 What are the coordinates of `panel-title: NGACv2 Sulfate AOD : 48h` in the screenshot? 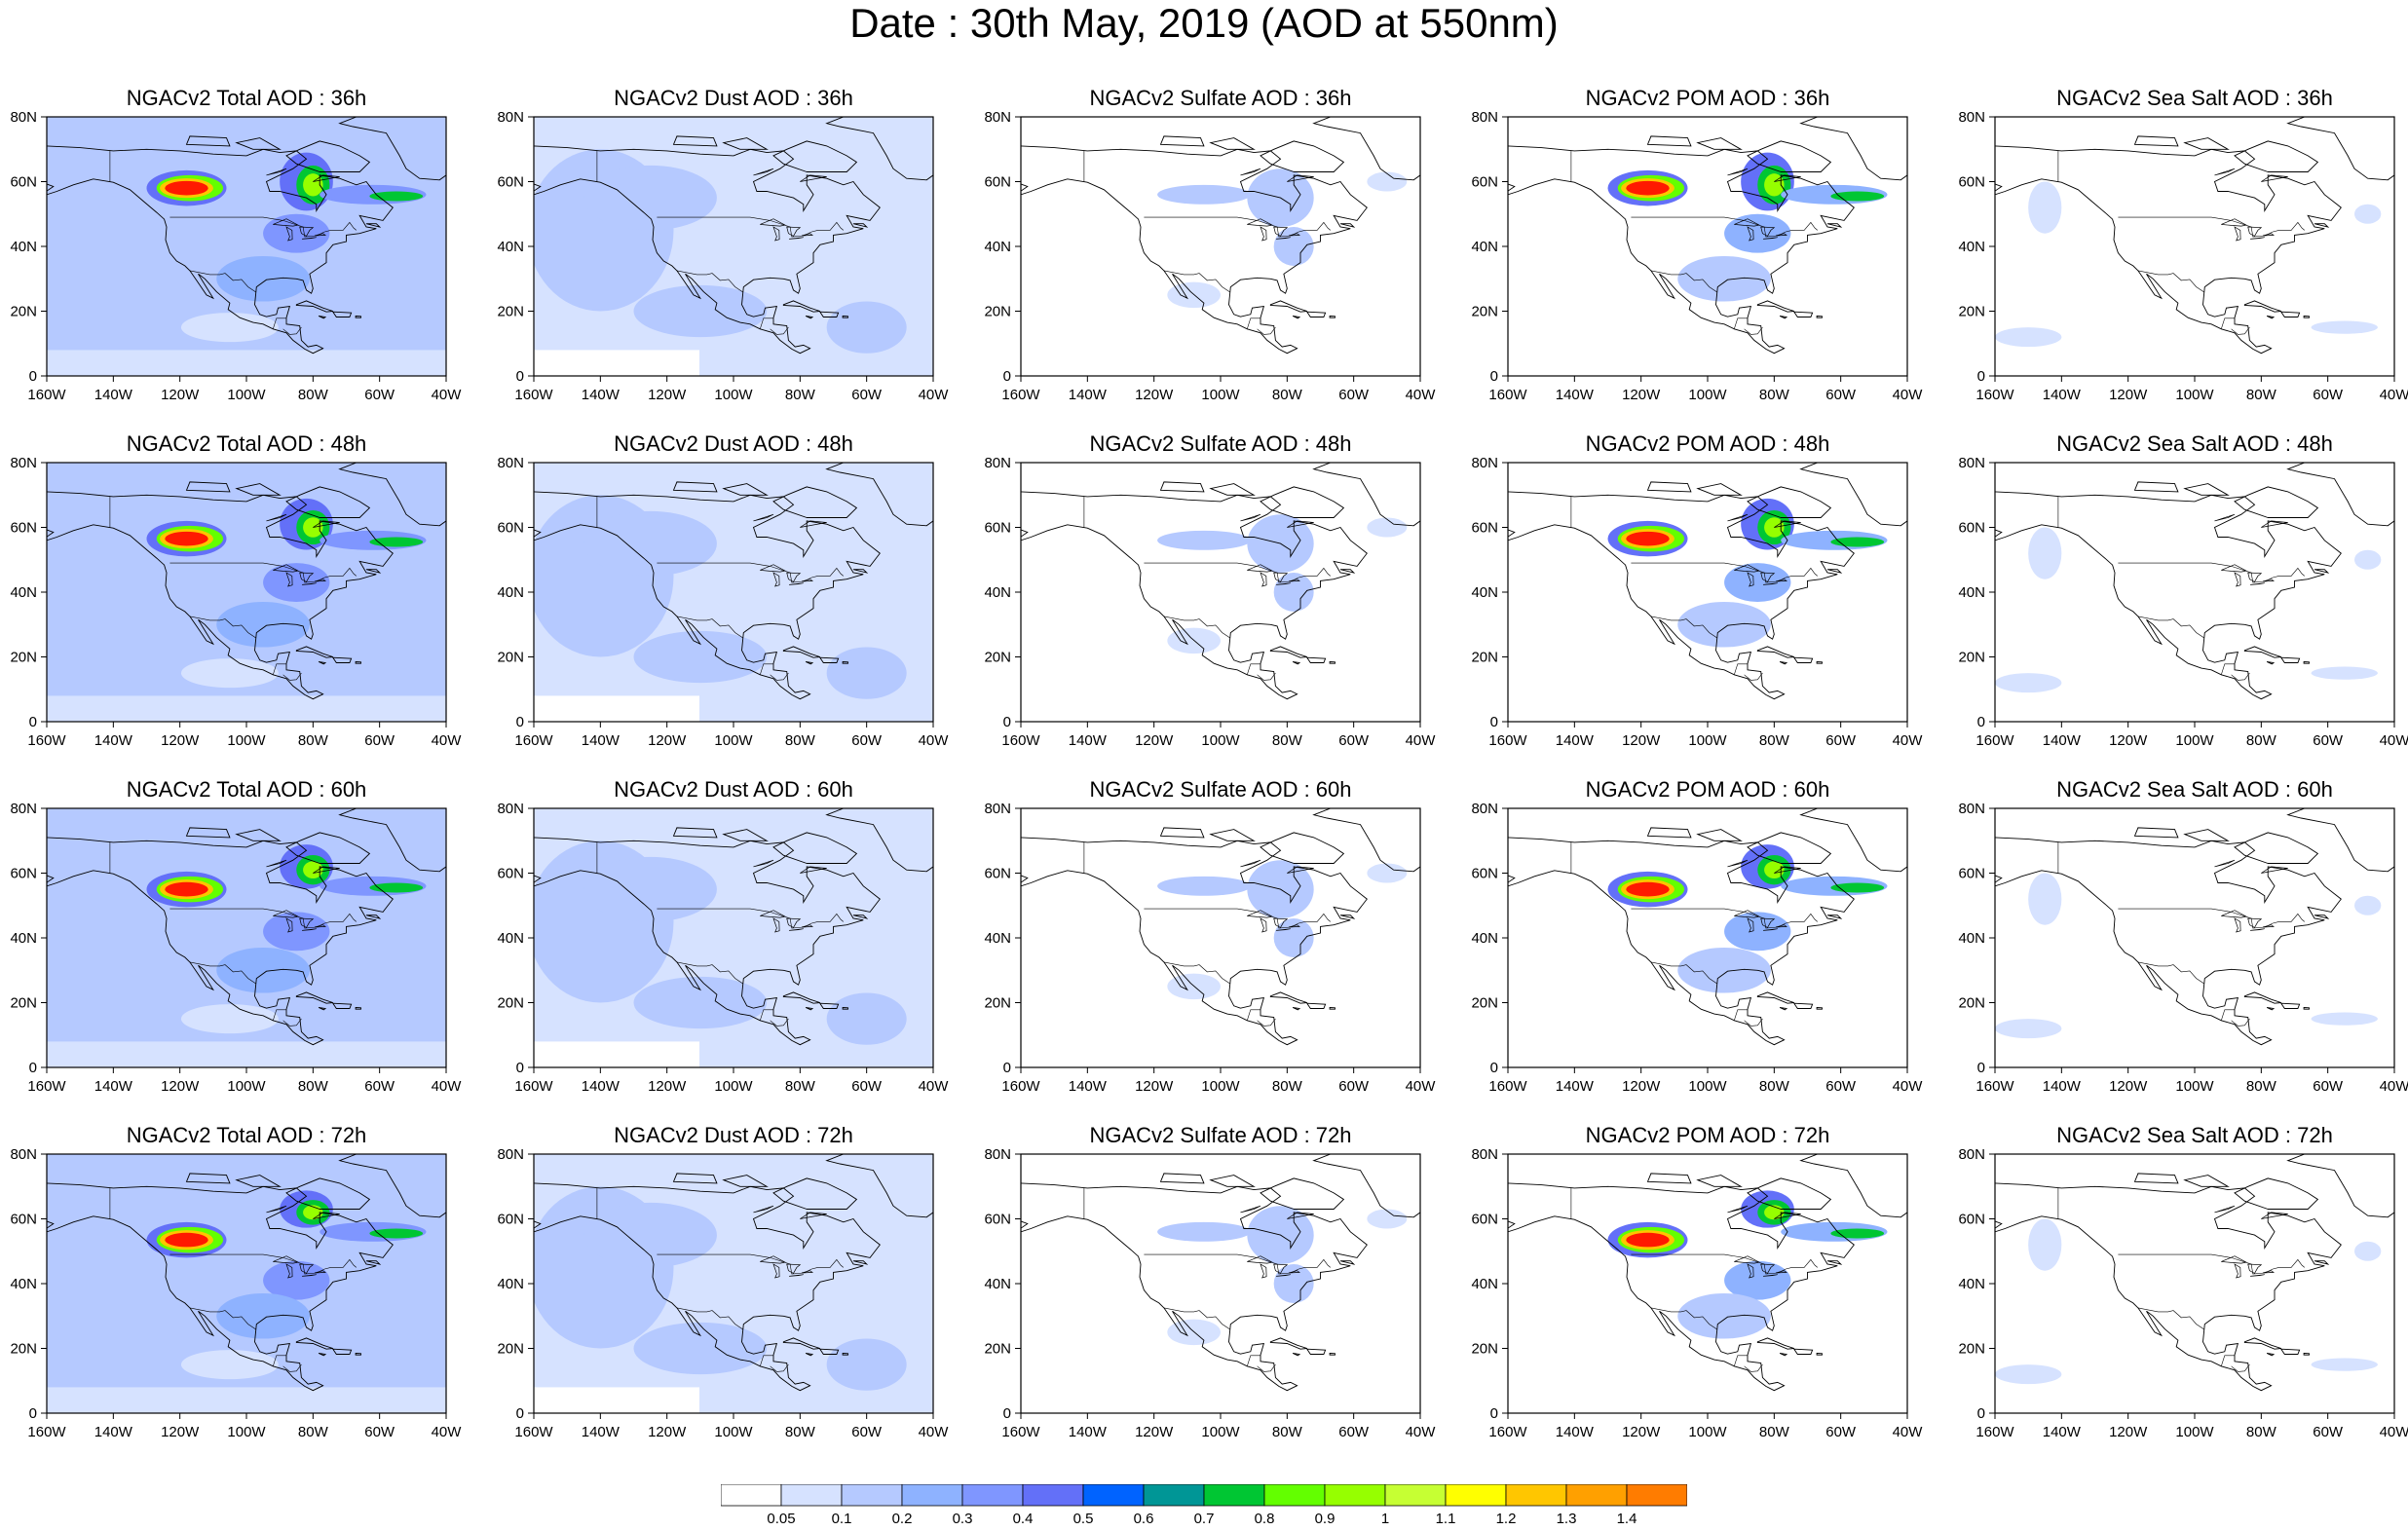 It's located at (1220, 443).